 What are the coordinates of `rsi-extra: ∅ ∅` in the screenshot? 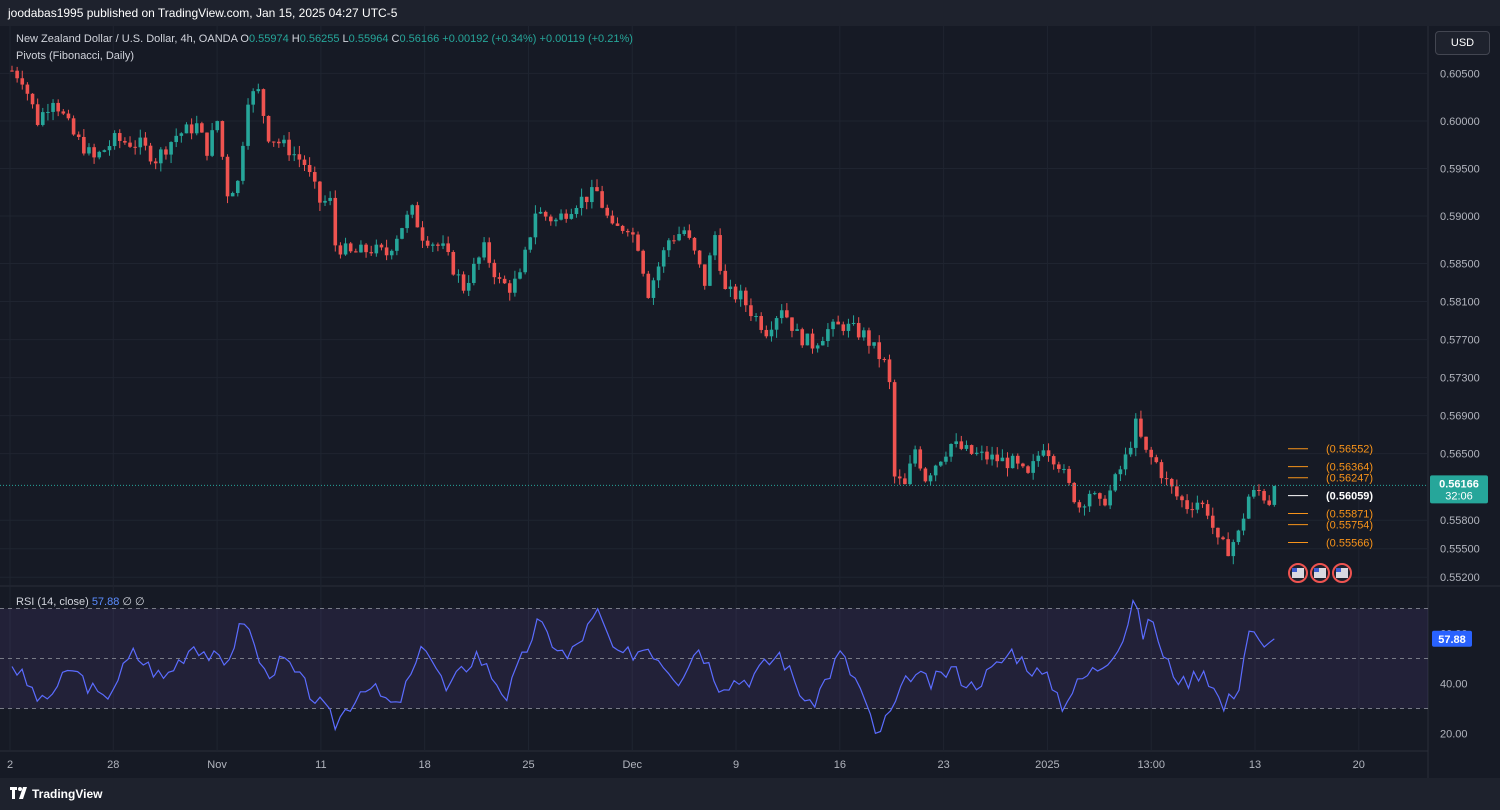 It's located at (133, 602).